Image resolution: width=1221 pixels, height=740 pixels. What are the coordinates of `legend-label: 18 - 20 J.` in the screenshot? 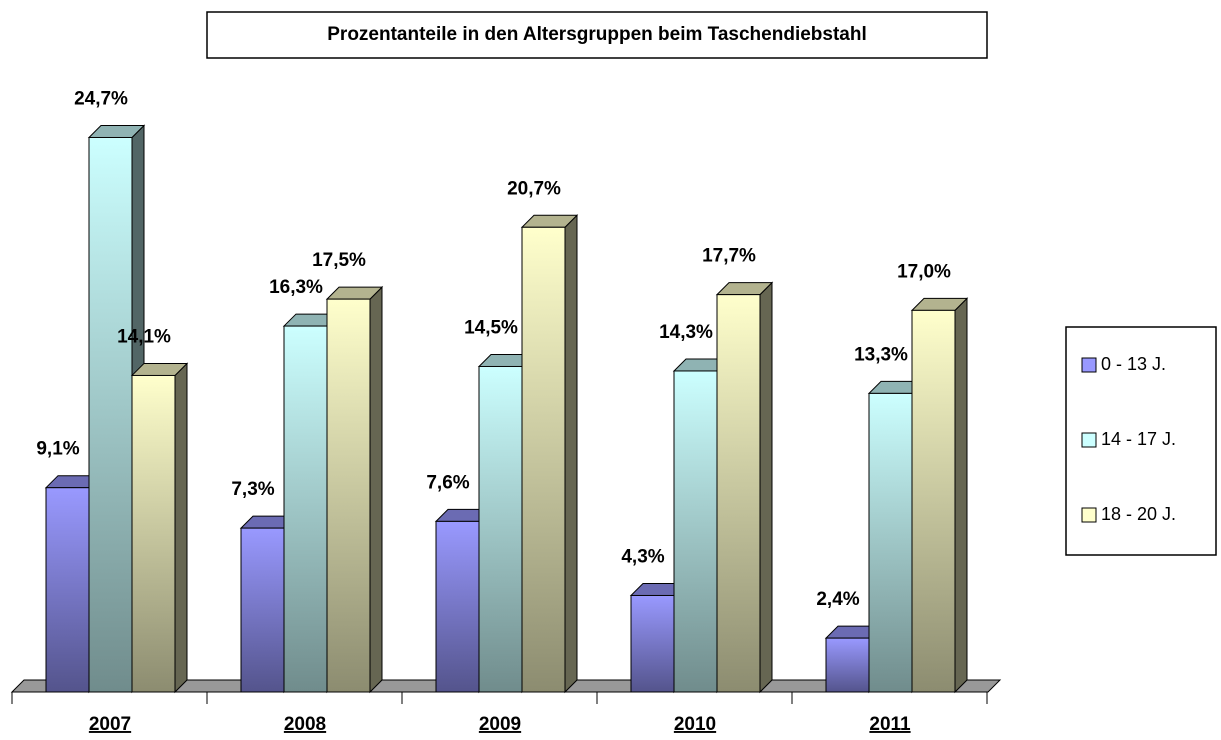 It's located at (1138, 514).